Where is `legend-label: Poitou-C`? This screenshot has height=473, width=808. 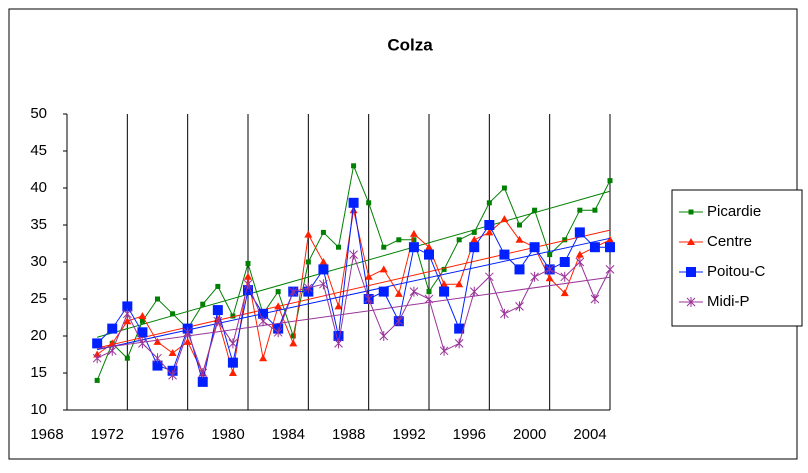
legend-label: Poitou-C is located at coordinates (736, 271).